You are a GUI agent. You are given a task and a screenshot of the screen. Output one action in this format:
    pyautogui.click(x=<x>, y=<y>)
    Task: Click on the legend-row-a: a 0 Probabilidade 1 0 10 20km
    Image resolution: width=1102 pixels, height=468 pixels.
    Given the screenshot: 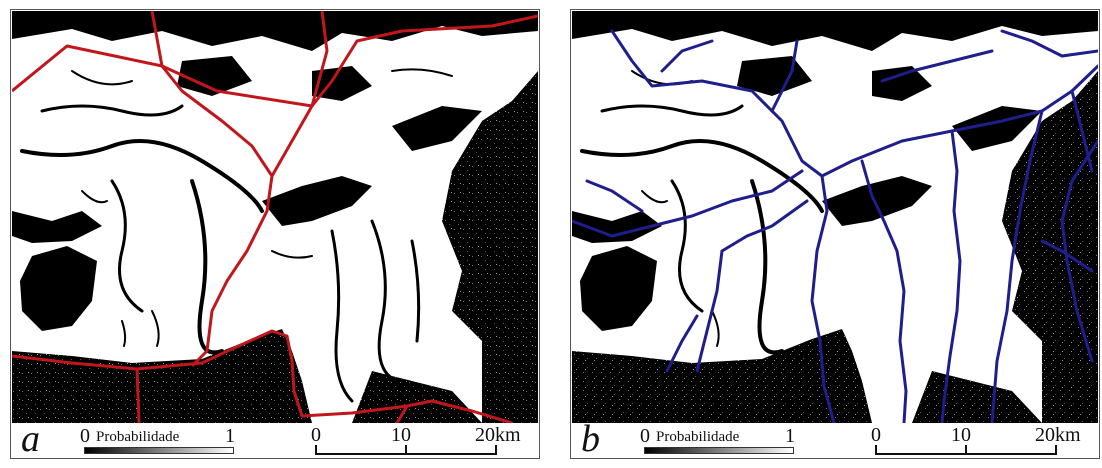 What is the action you would take?
    pyautogui.click(x=275, y=439)
    